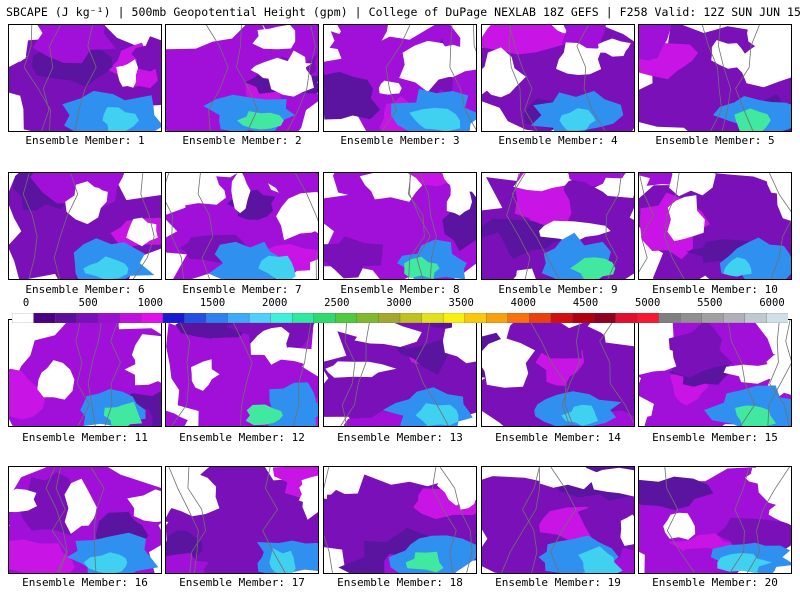 Image resolution: width=800 pixels, height=600 pixels. What do you see at coordinates (715, 437) in the screenshot?
I see `ensemble-member-label: Ensemble Member: 15` at bounding box center [715, 437].